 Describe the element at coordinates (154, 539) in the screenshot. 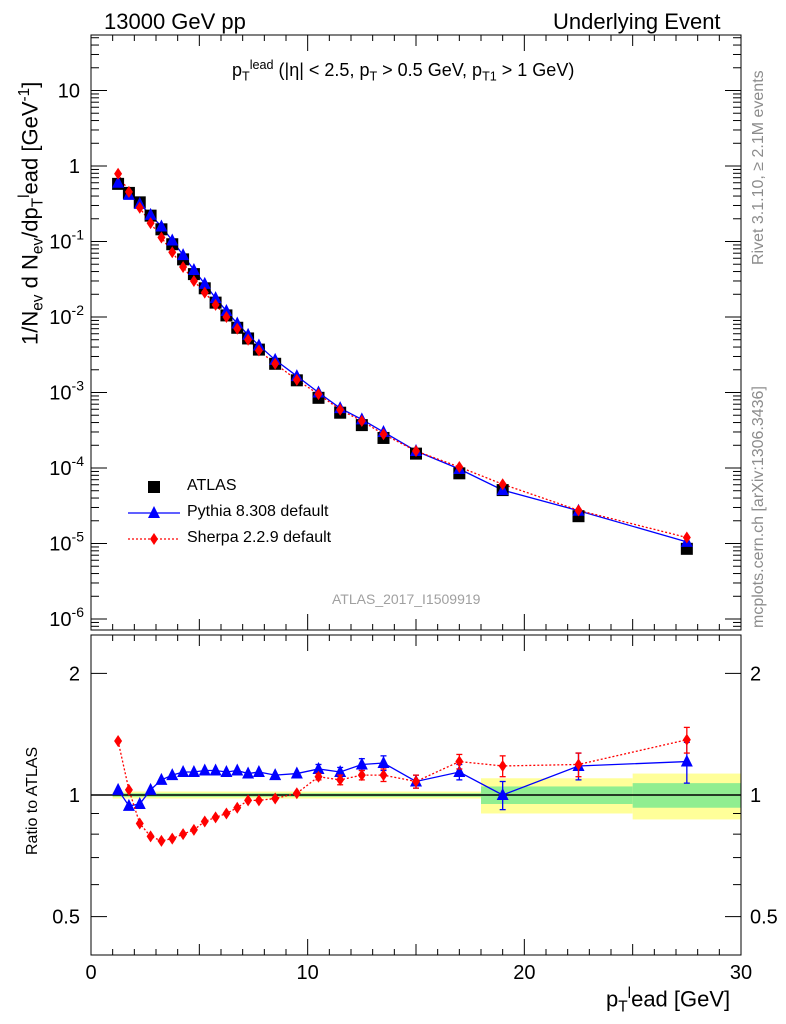

I see `legend-marker-sherpa` at that location.